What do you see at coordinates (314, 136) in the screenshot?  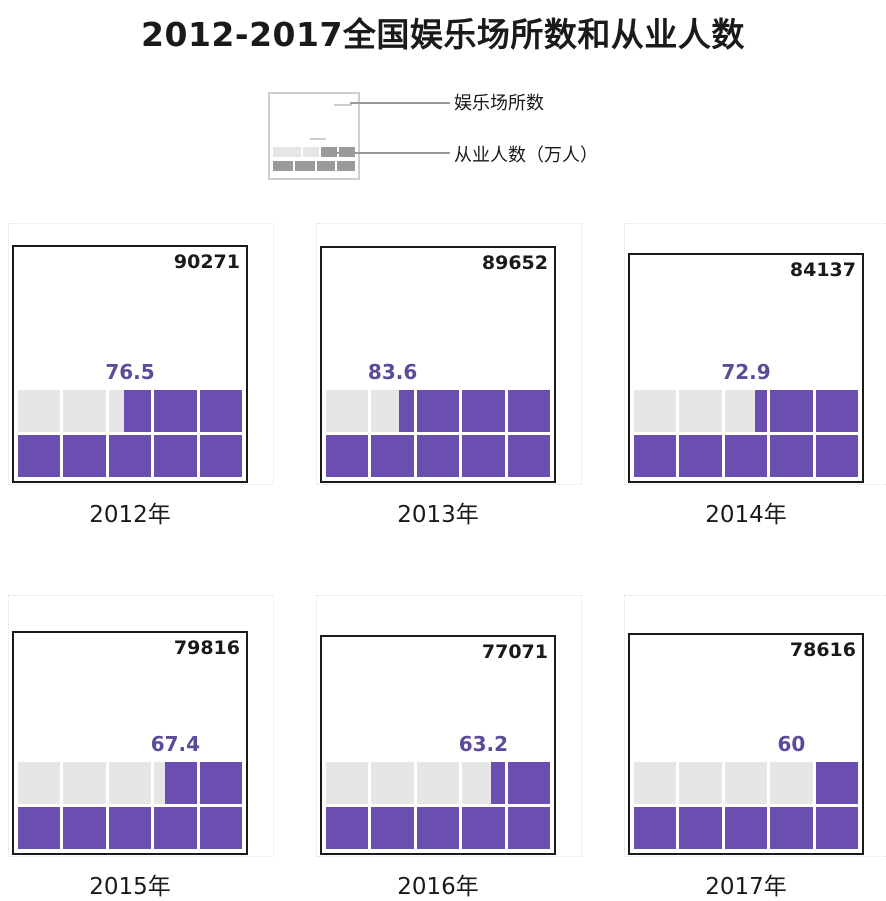 I see `legend-sample-box` at bounding box center [314, 136].